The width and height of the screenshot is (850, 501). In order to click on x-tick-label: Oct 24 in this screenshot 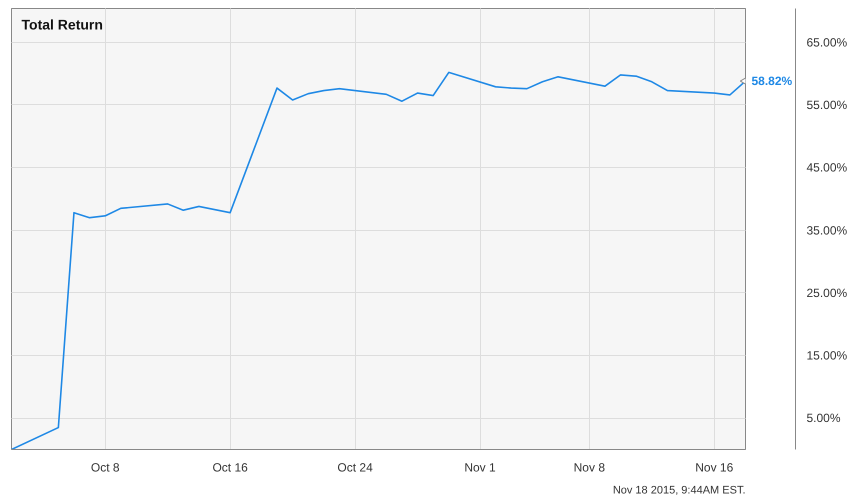, I will do `click(355, 467)`.